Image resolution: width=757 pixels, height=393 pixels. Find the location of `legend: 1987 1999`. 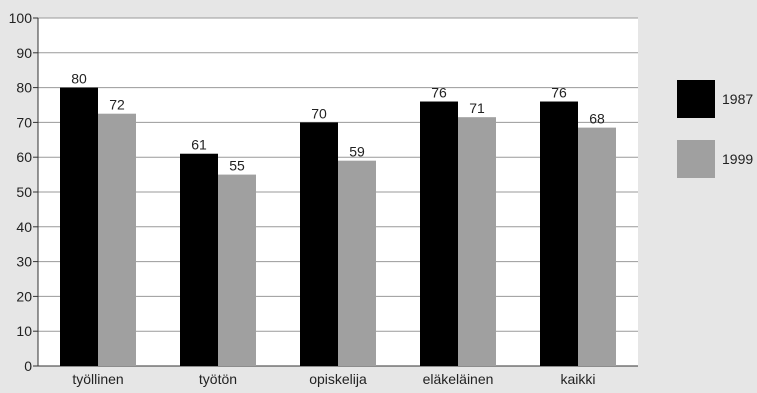

legend: 1987 1999 is located at coordinates (715, 129).